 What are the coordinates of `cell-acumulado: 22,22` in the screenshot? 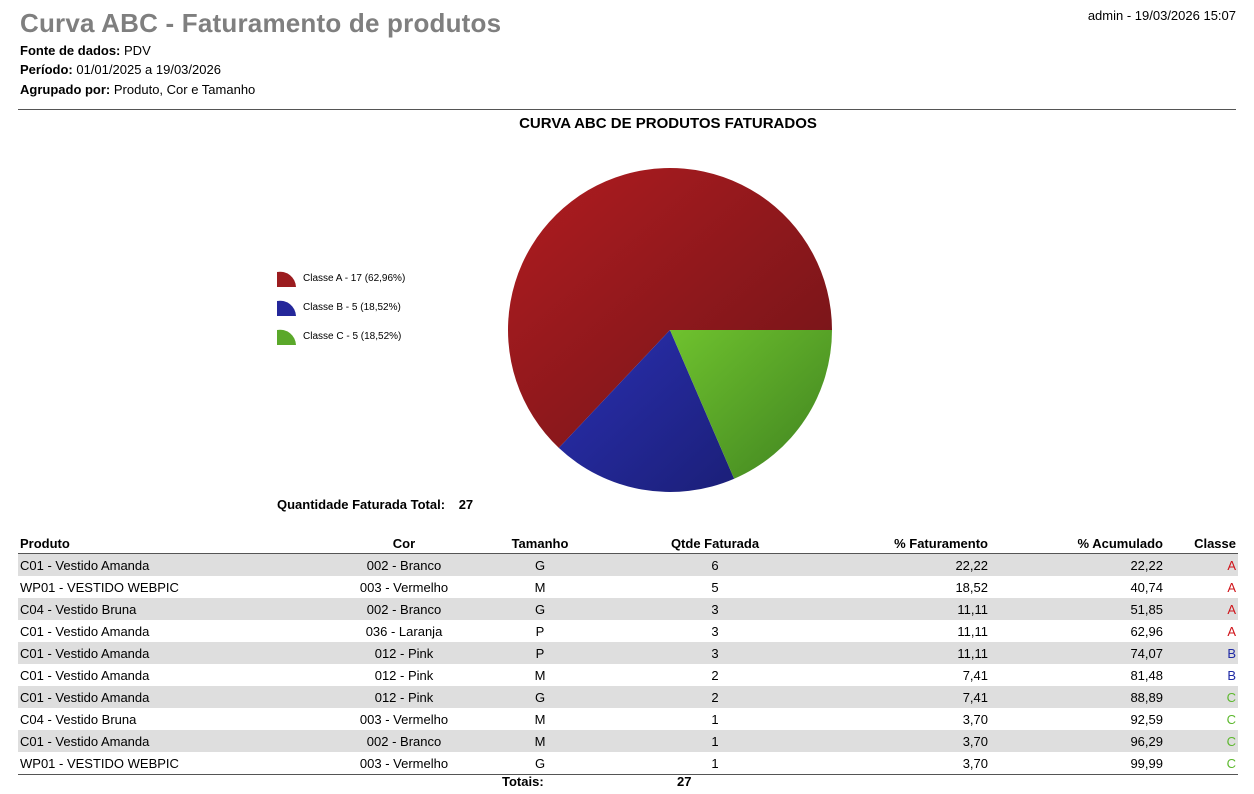 It's located at (1077, 564).